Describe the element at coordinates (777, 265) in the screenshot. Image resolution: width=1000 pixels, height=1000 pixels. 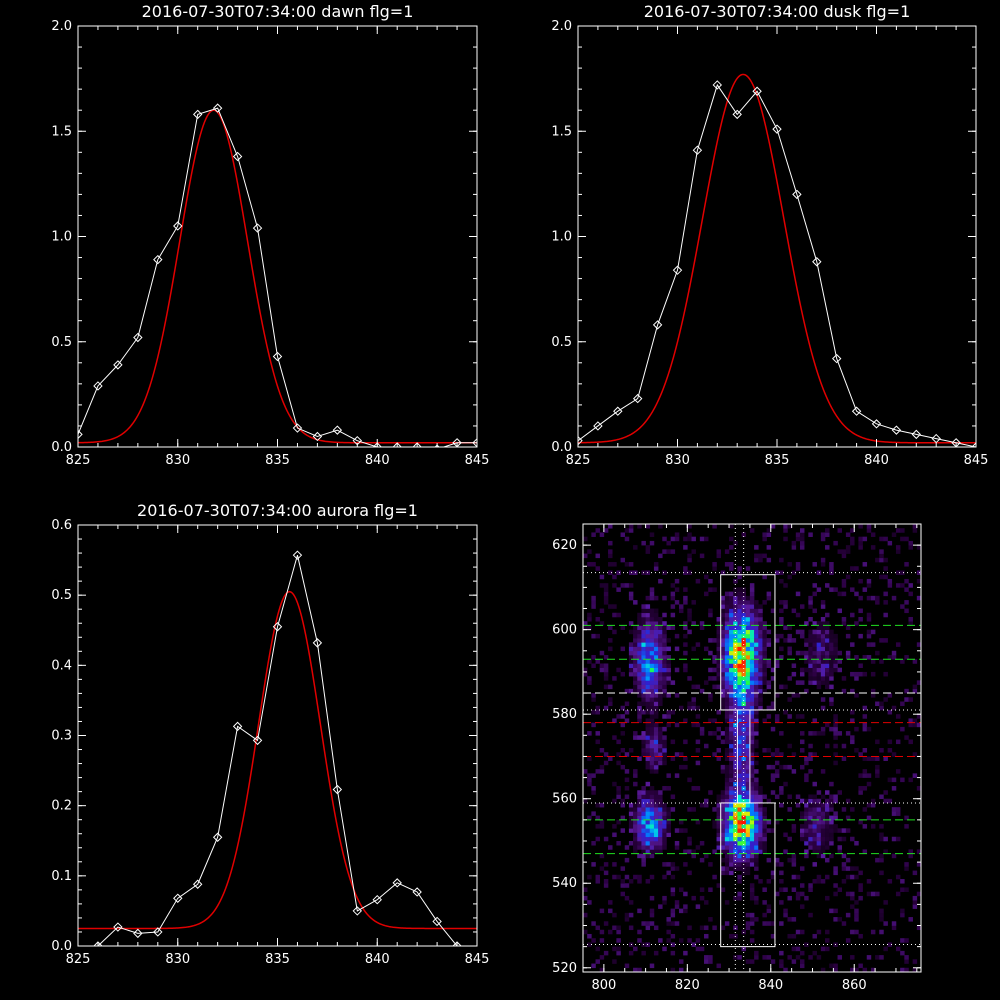
I see `measured-profile-line` at that location.